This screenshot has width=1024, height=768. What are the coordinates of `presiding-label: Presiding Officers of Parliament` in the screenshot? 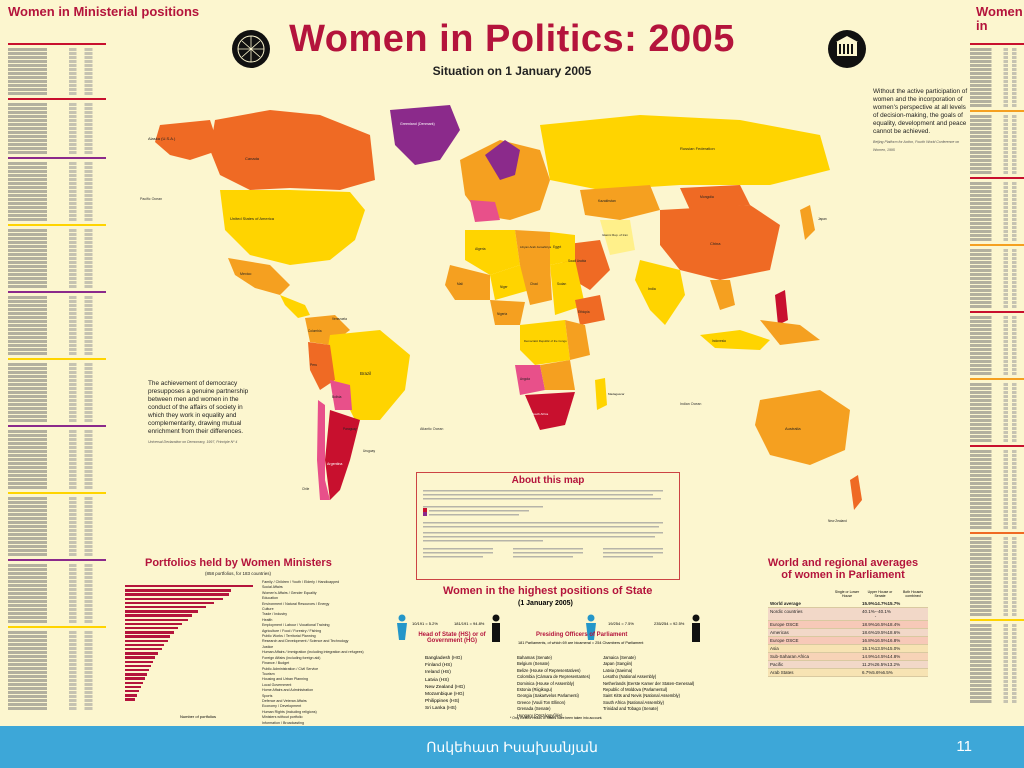 It's located at (582, 635).